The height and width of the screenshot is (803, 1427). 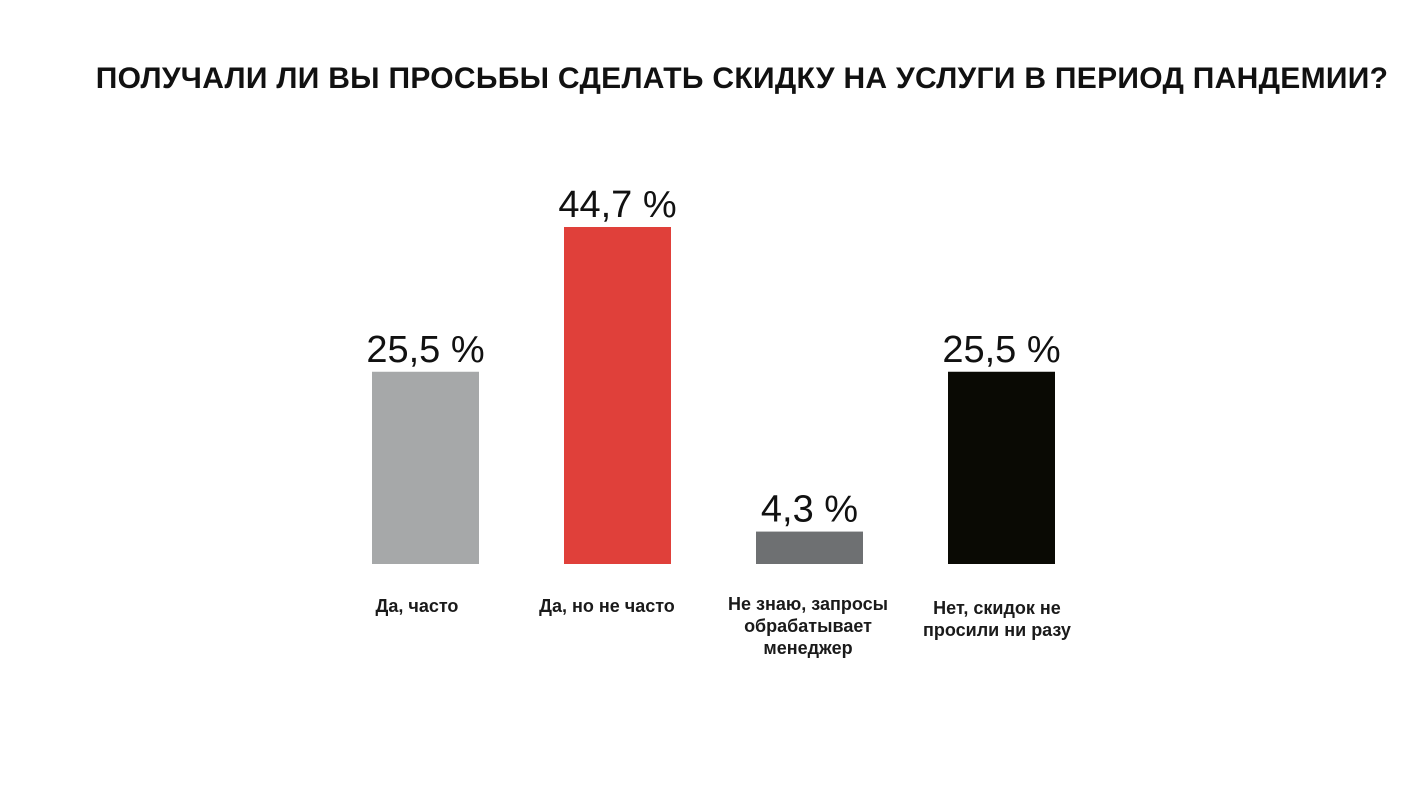 What do you see at coordinates (425, 467) in the screenshot?
I see `bar-da-chasto` at bounding box center [425, 467].